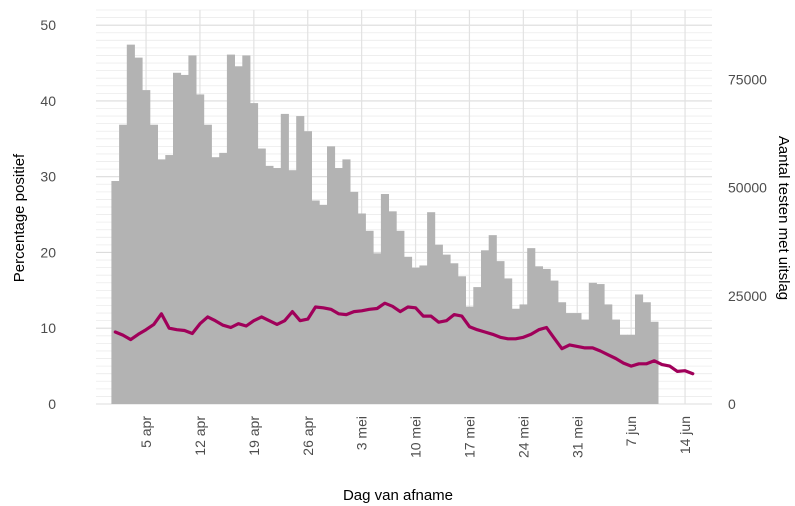  Describe the element at coordinates (398, 495) in the screenshot. I see `x-axis-title: Dag van afname` at that location.